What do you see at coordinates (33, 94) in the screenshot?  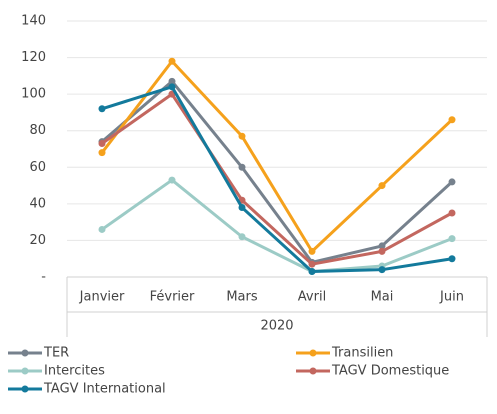 I see `y-tick-label: 100` at bounding box center [33, 94].